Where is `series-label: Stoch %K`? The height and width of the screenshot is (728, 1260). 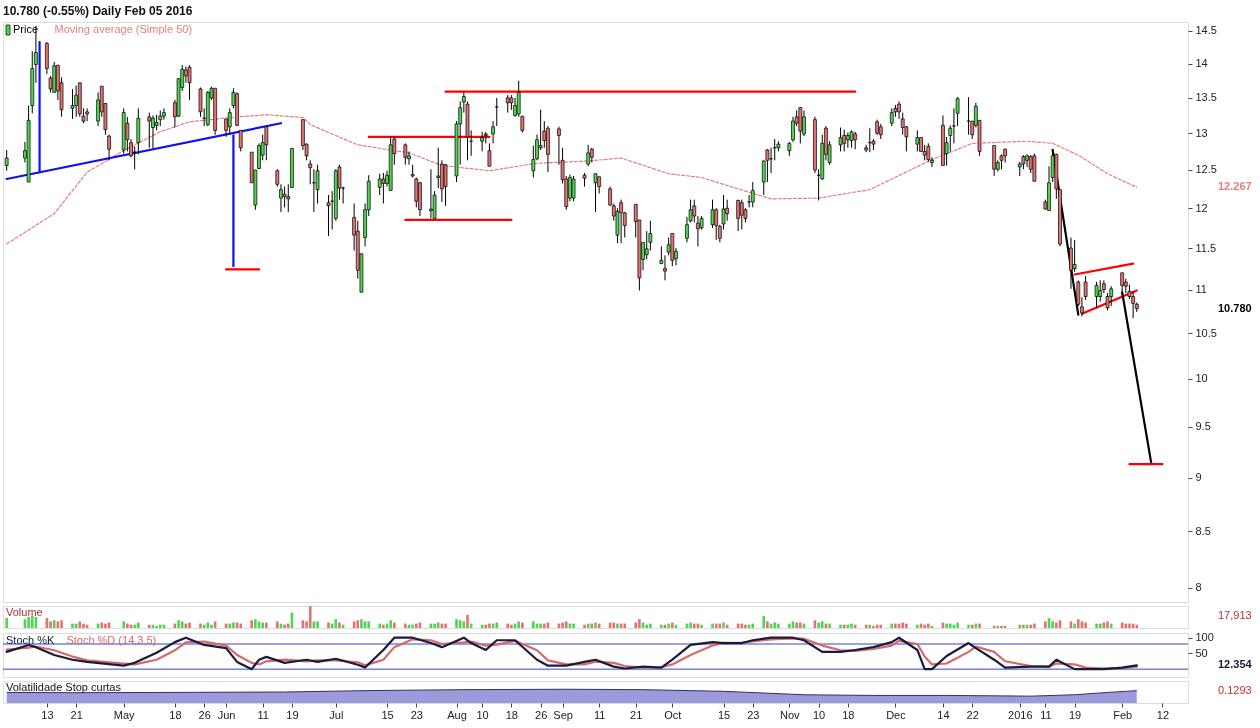
series-label: Stoch %K is located at coordinates (30, 640).